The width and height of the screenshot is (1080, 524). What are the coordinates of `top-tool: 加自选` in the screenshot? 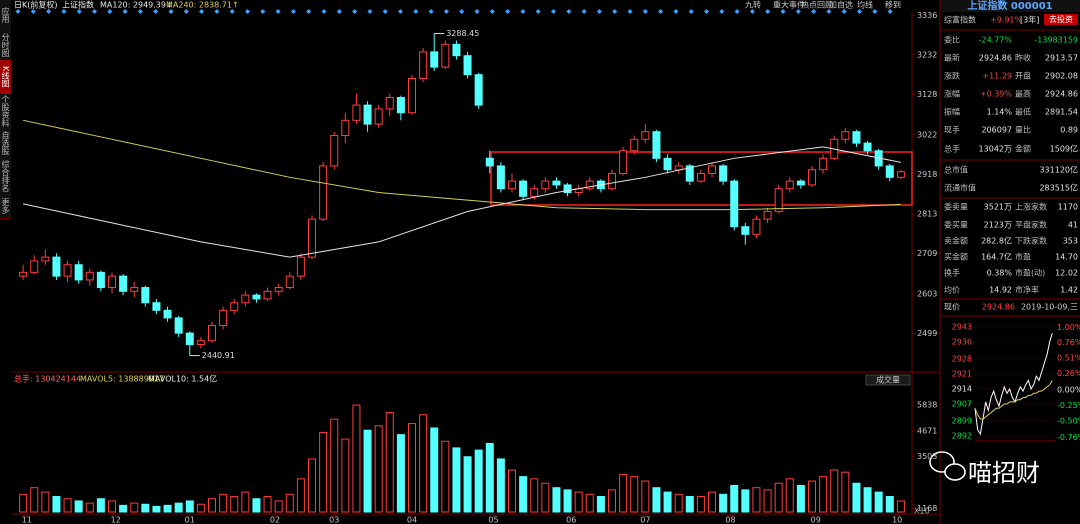 It's located at (841, 5).